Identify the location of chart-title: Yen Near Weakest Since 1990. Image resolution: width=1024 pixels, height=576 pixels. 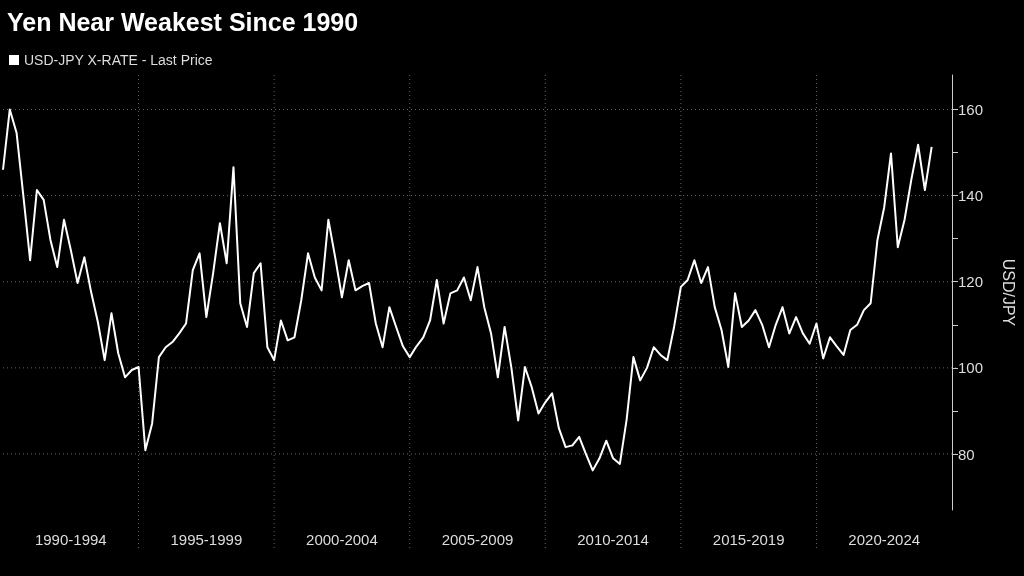
(183, 21).